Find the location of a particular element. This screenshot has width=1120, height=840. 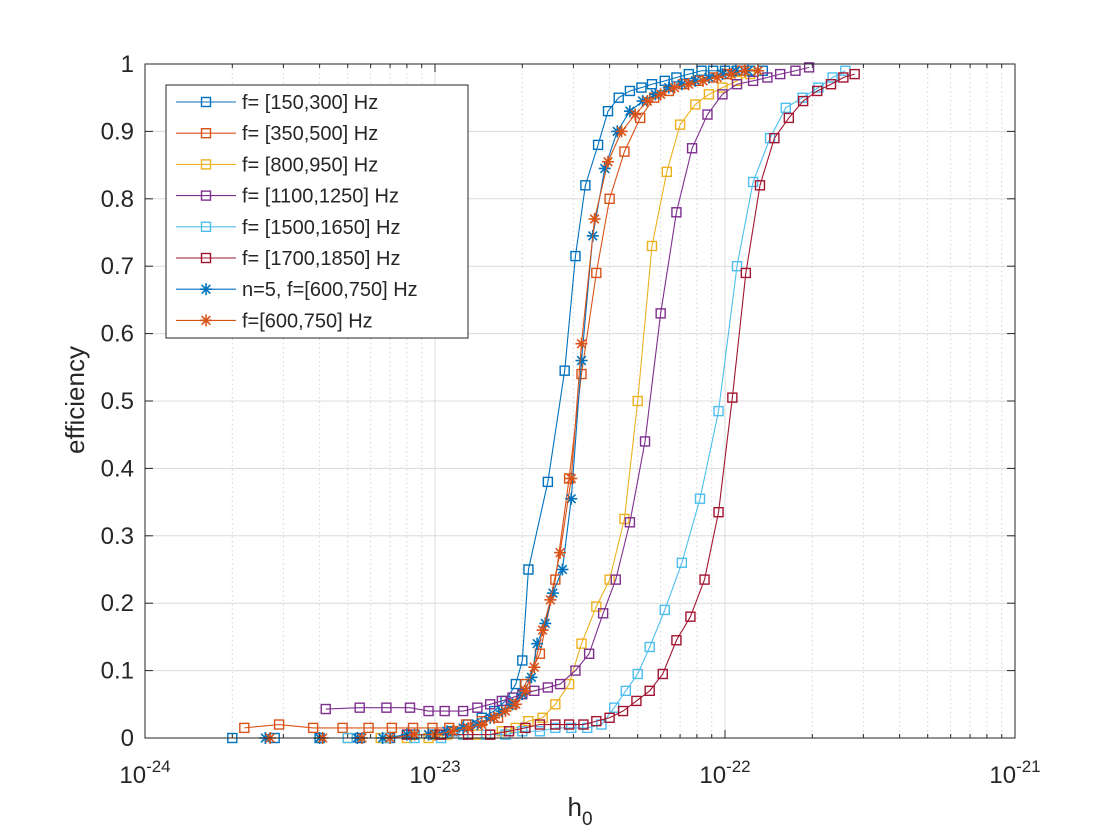

legend-item: f=[600,750] Hz is located at coordinates (274, 321).